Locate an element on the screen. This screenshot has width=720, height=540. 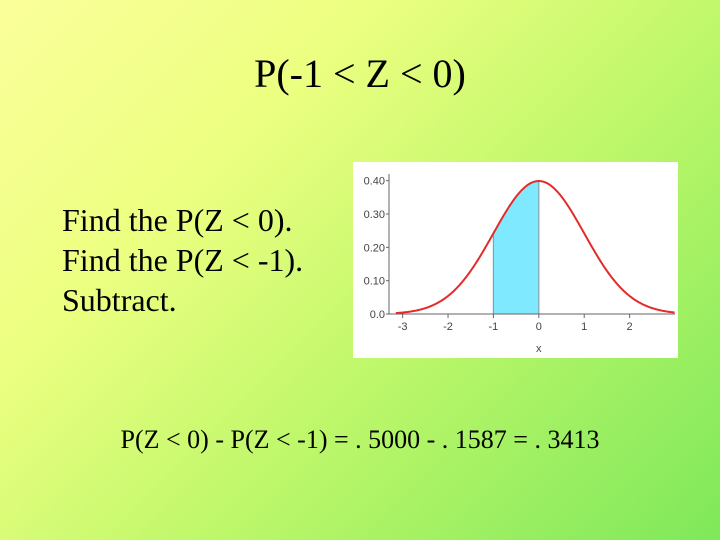
x-tick-label: 1 is located at coordinates (584, 327).